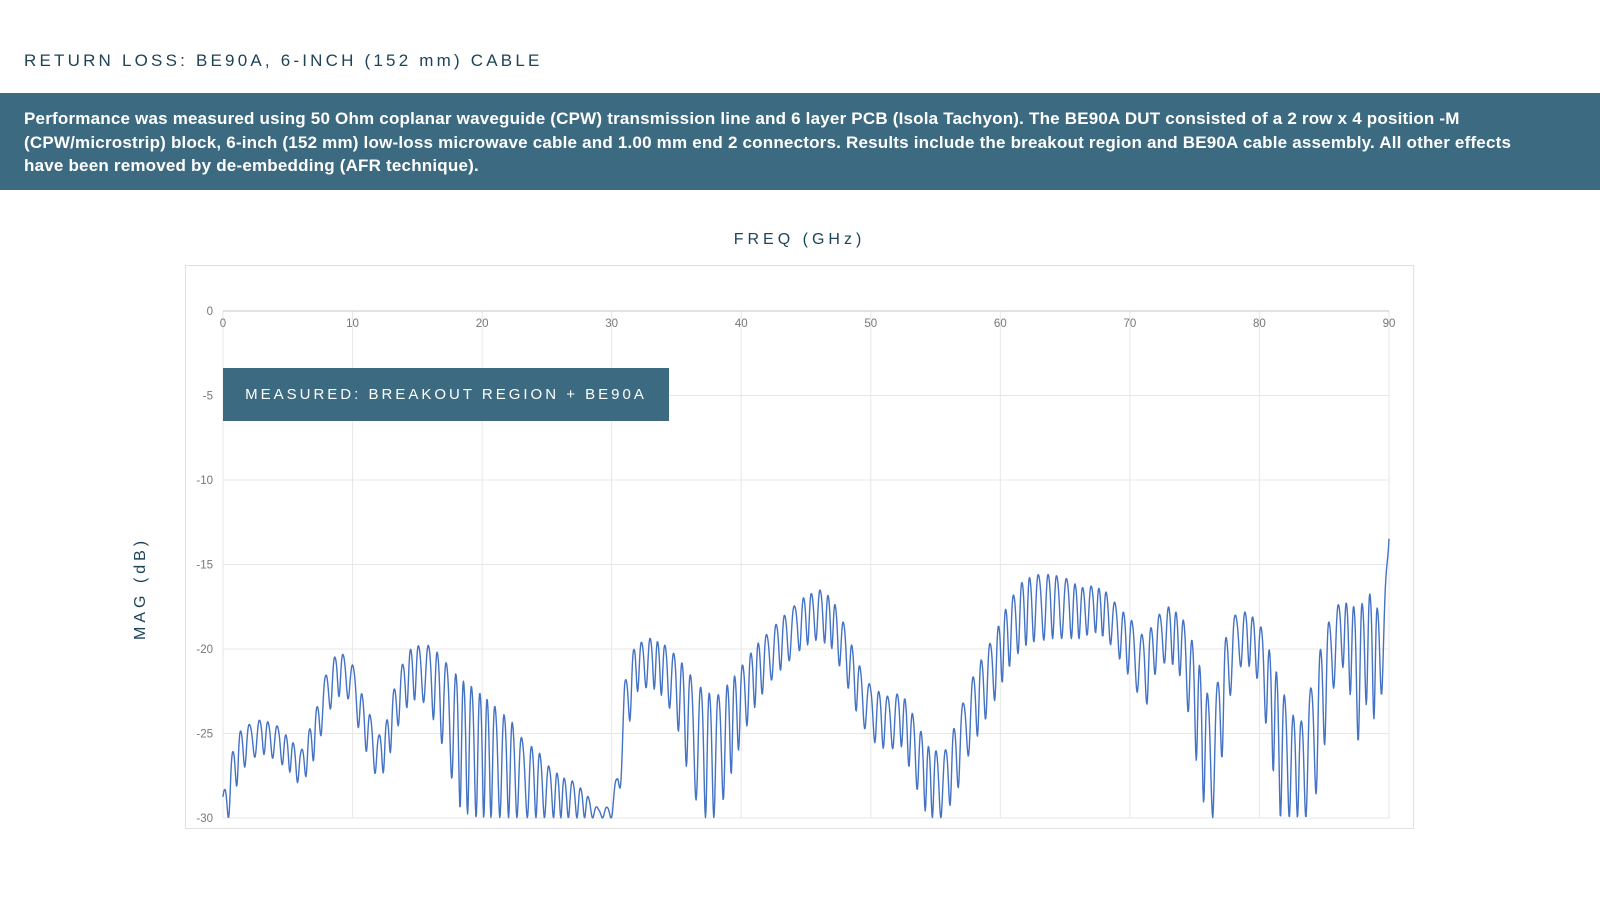 Image resolution: width=1600 pixels, height=900 pixels. What do you see at coordinates (799, 239) in the screenshot?
I see `x-axis-title: FREQ (GHz)` at bounding box center [799, 239].